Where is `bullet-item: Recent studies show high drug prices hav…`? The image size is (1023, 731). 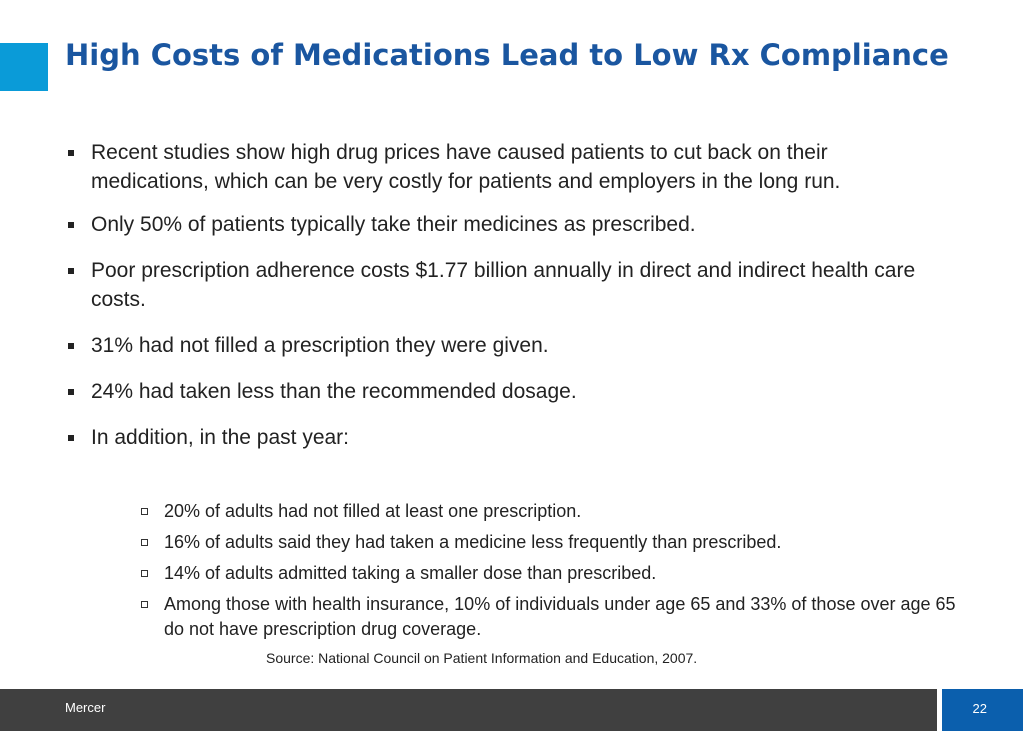
bullet-item: Recent studies show high drug prices hav… is located at coordinates (502, 167).